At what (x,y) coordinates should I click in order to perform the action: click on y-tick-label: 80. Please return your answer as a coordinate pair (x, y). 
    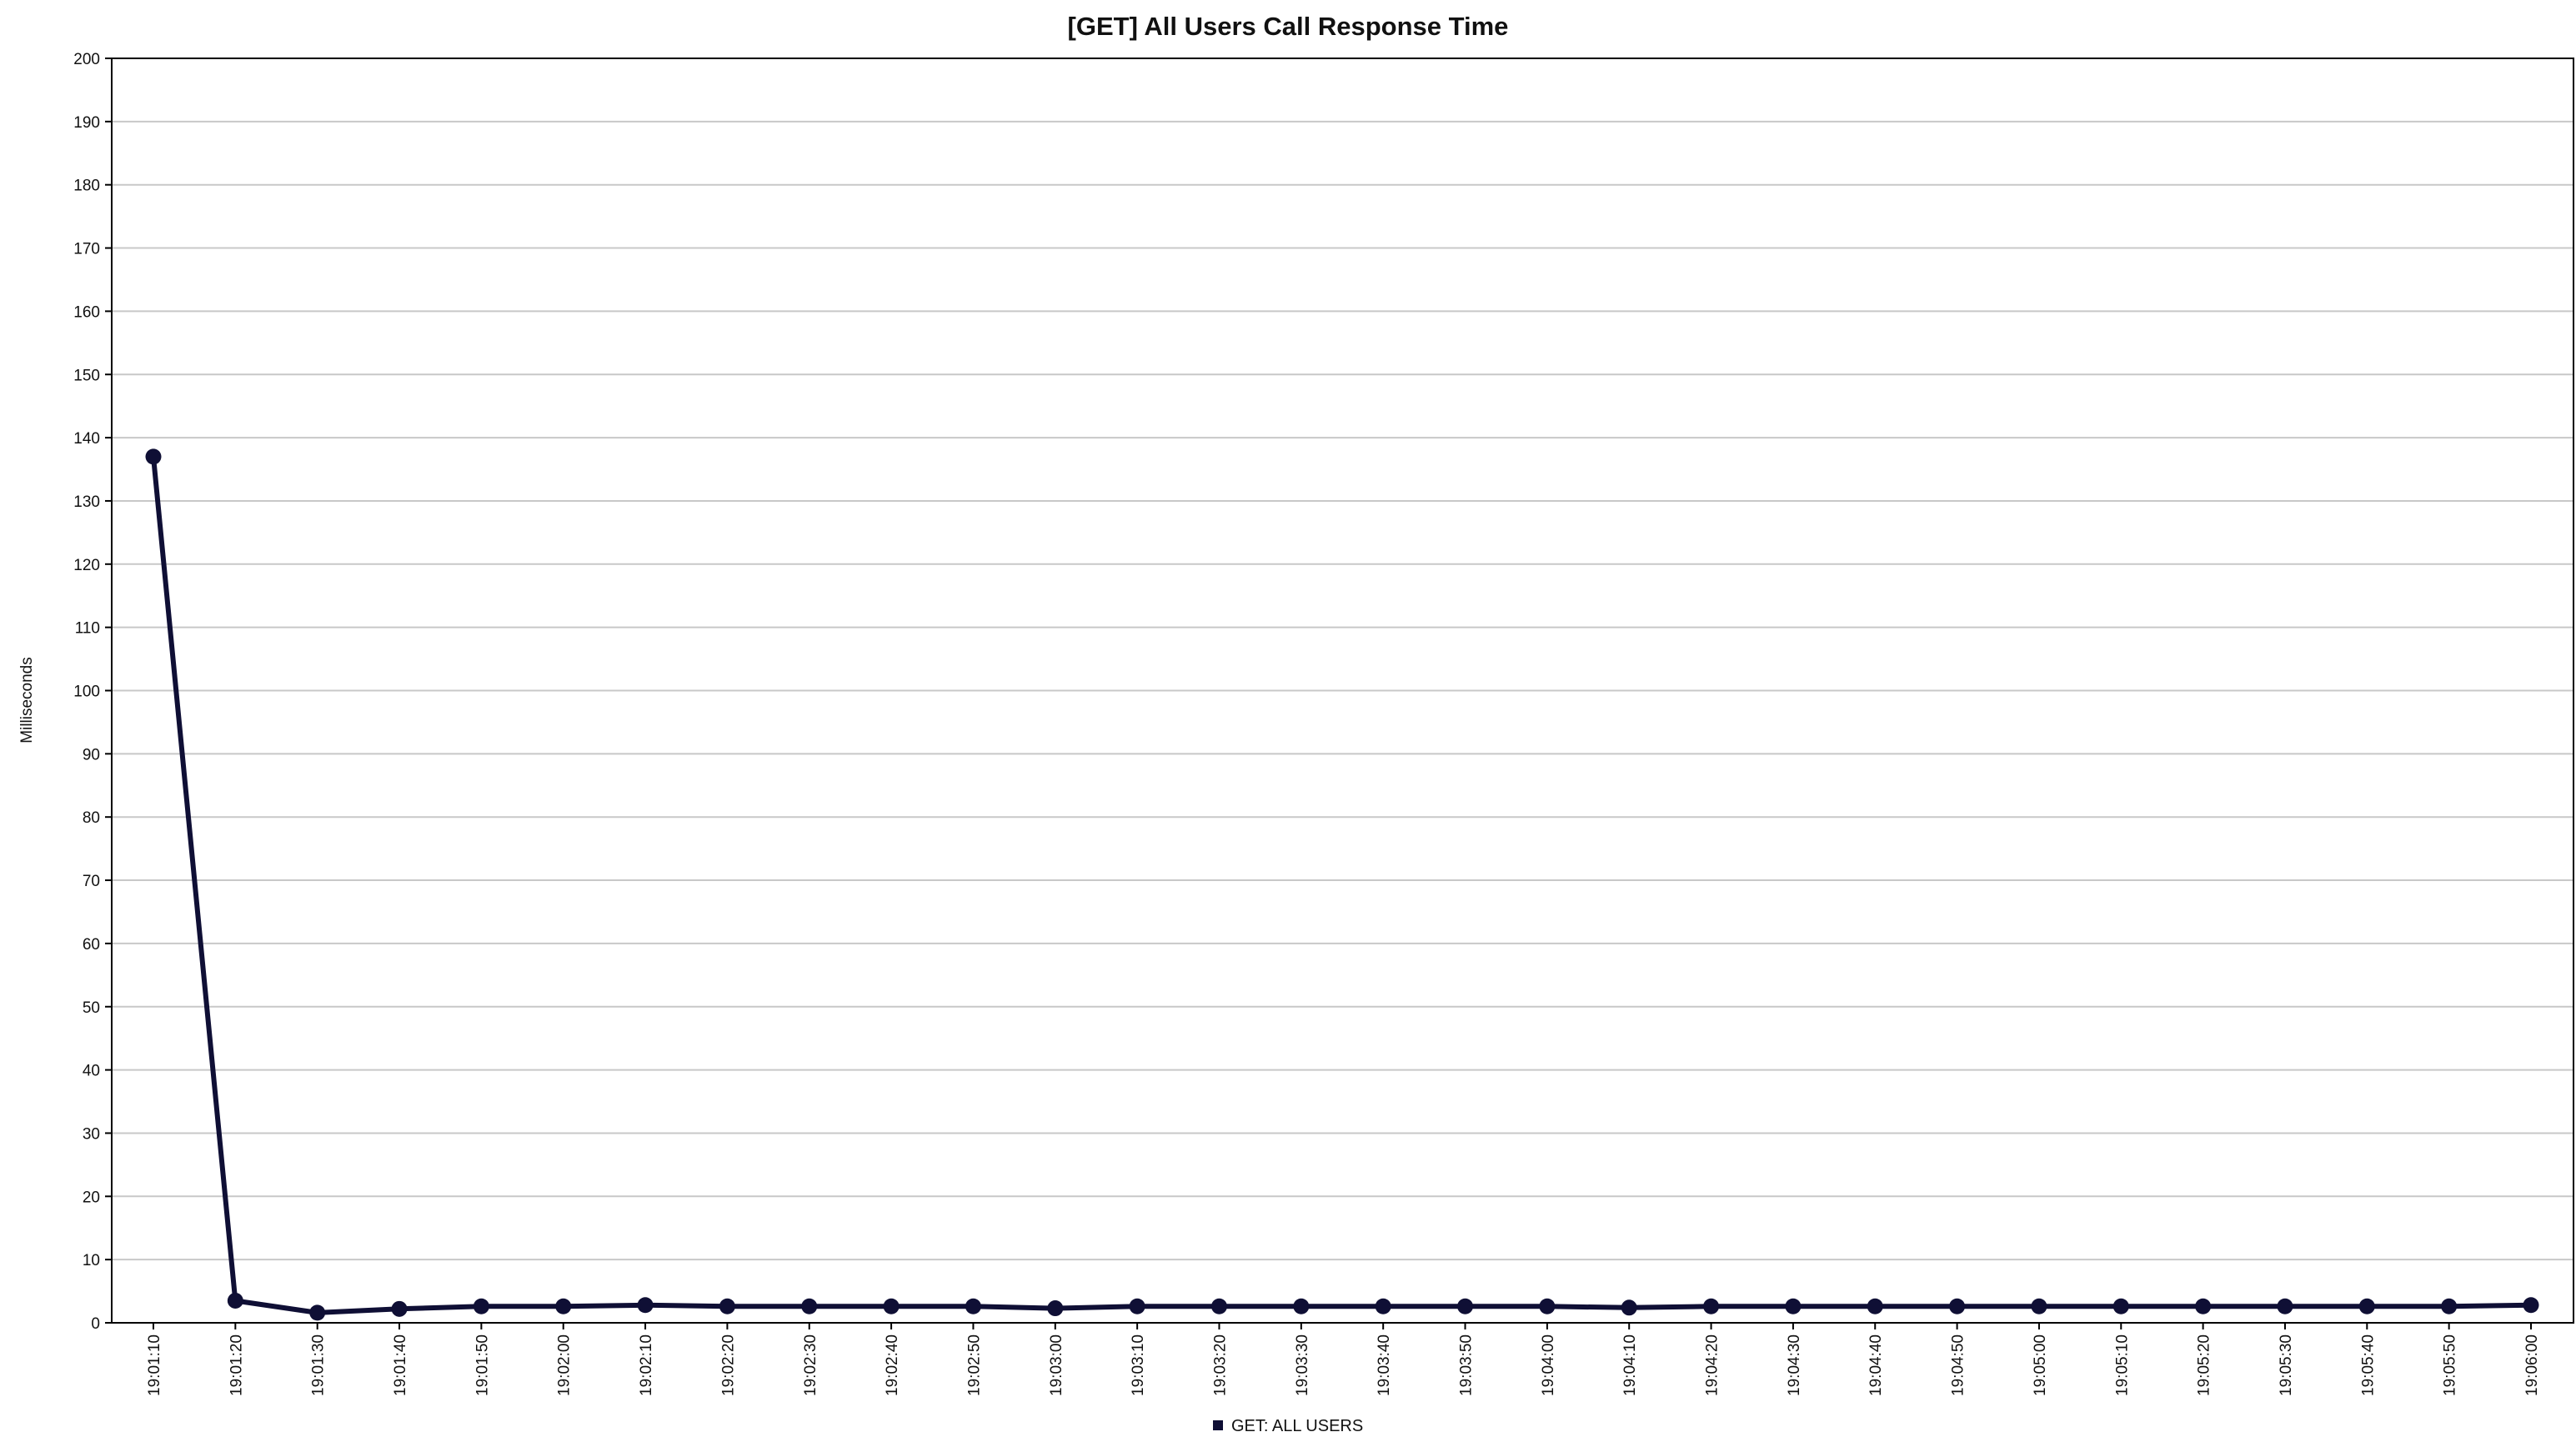
    Looking at the image, I should click on (91, 818).